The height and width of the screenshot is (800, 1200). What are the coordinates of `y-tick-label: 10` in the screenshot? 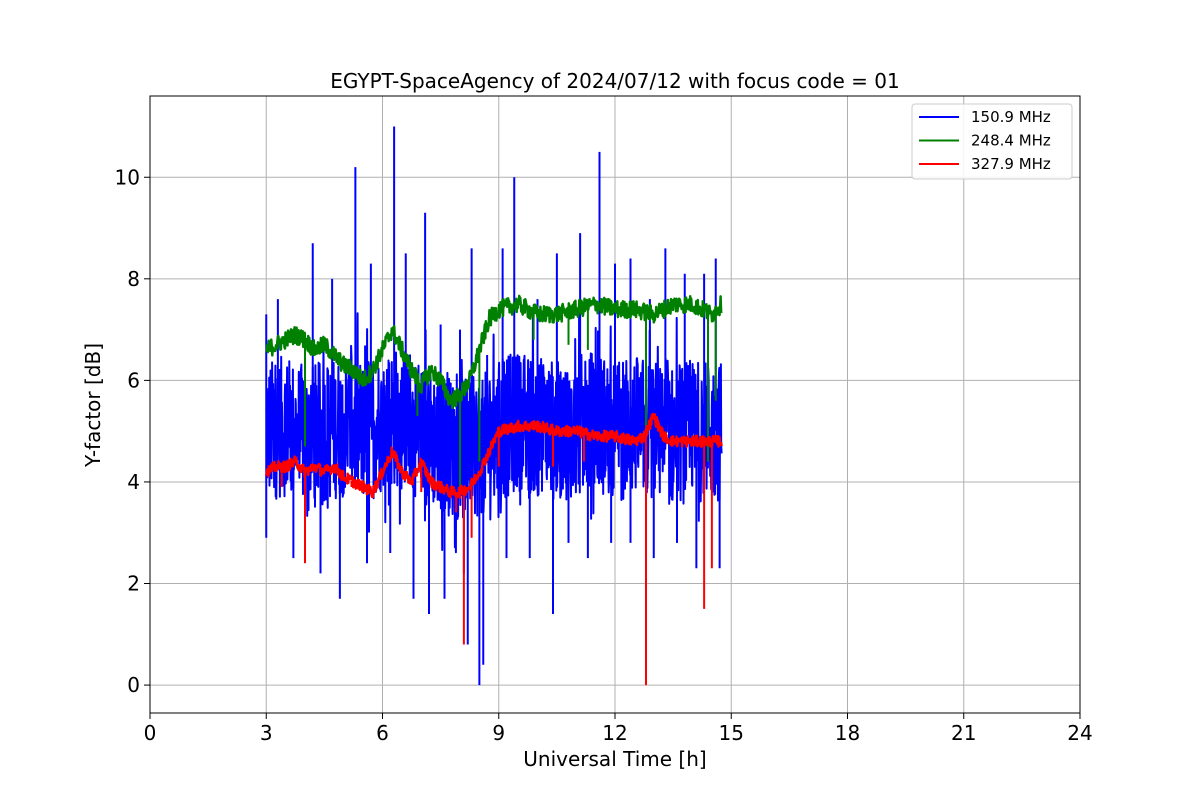 It's located at (127, 177).